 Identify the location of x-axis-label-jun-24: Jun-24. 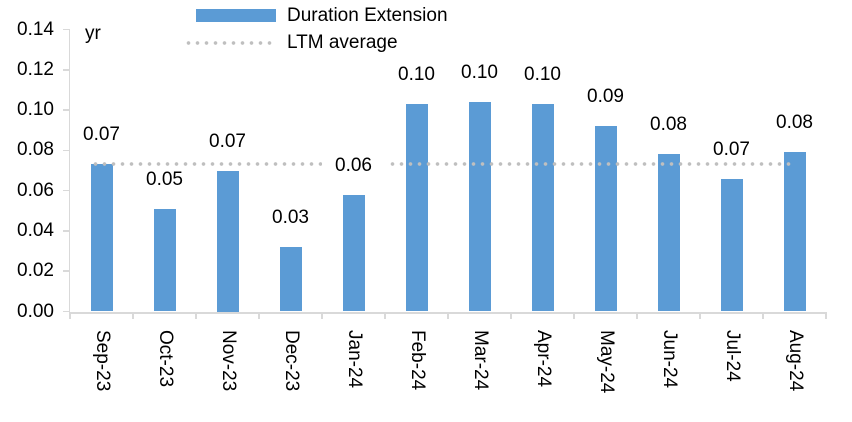
(669, 359).